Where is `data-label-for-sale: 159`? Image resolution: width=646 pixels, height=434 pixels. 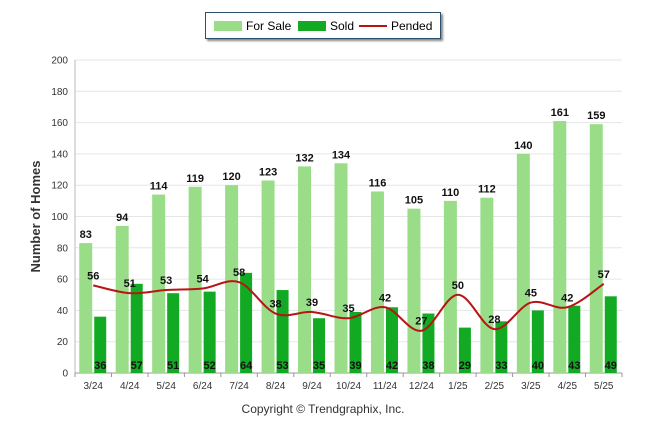
data-label-for-sale: 159 is located at coordinates (596, 116).